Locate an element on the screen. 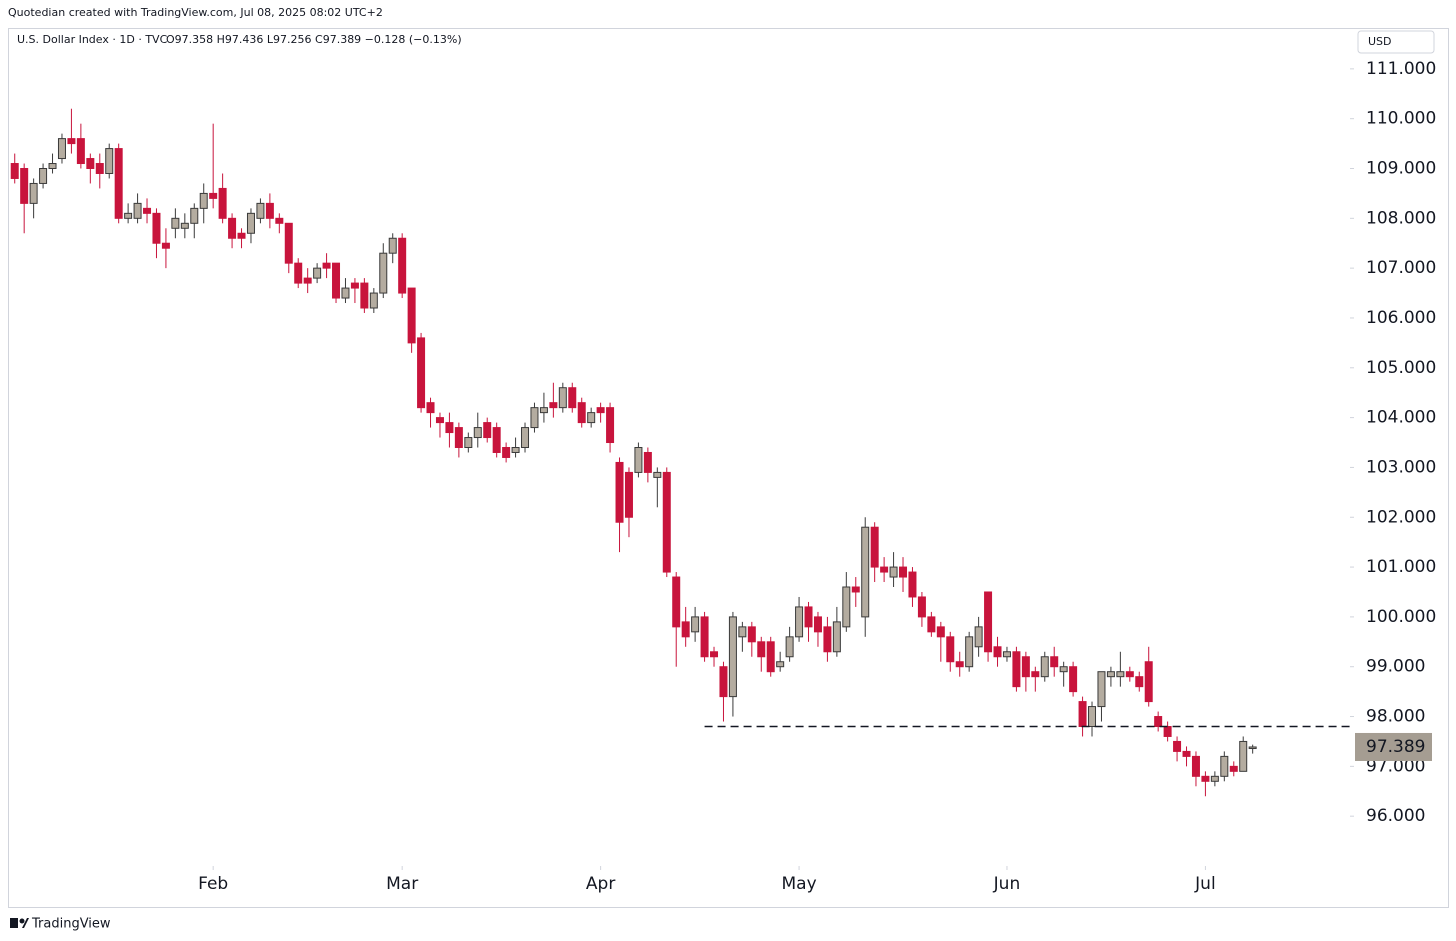  y-tick-label: 102.000 is located at coordinates (1401, 517).